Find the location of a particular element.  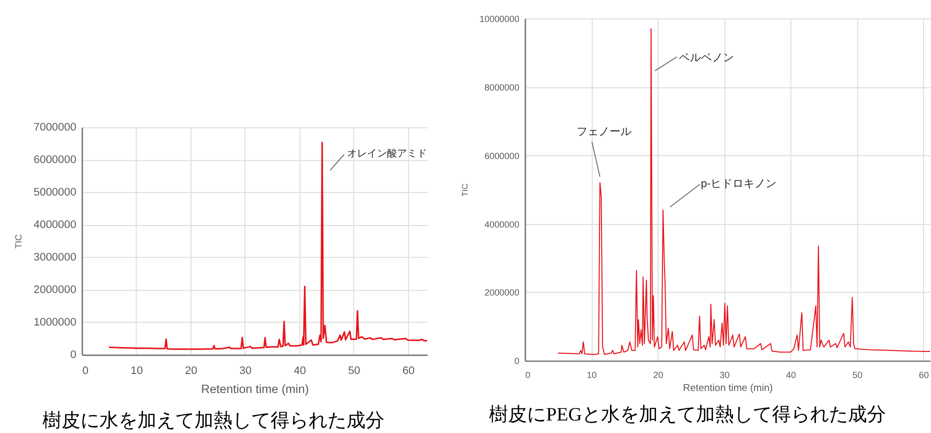

annotation: オレイン酸アミド is located at coordinates (387, 153).